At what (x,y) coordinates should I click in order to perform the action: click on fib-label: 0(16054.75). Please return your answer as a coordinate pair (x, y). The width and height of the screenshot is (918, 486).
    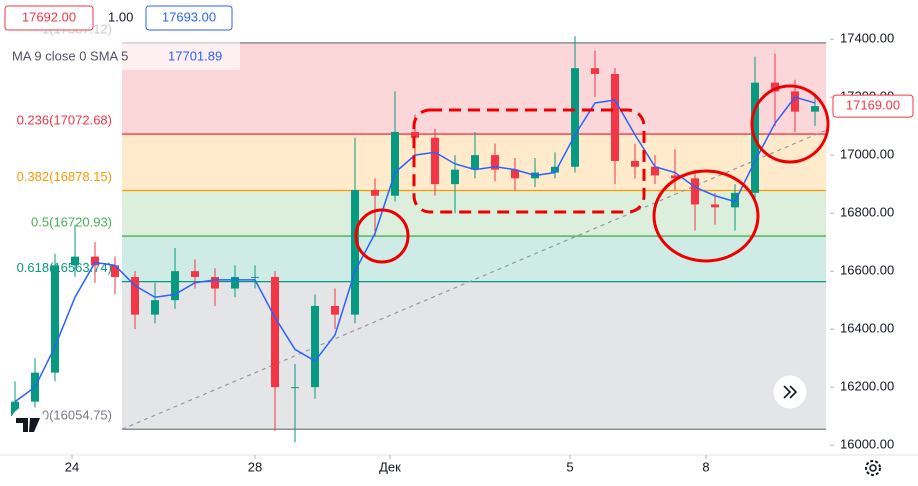
    Looking at the image, I should click on (77, 415).